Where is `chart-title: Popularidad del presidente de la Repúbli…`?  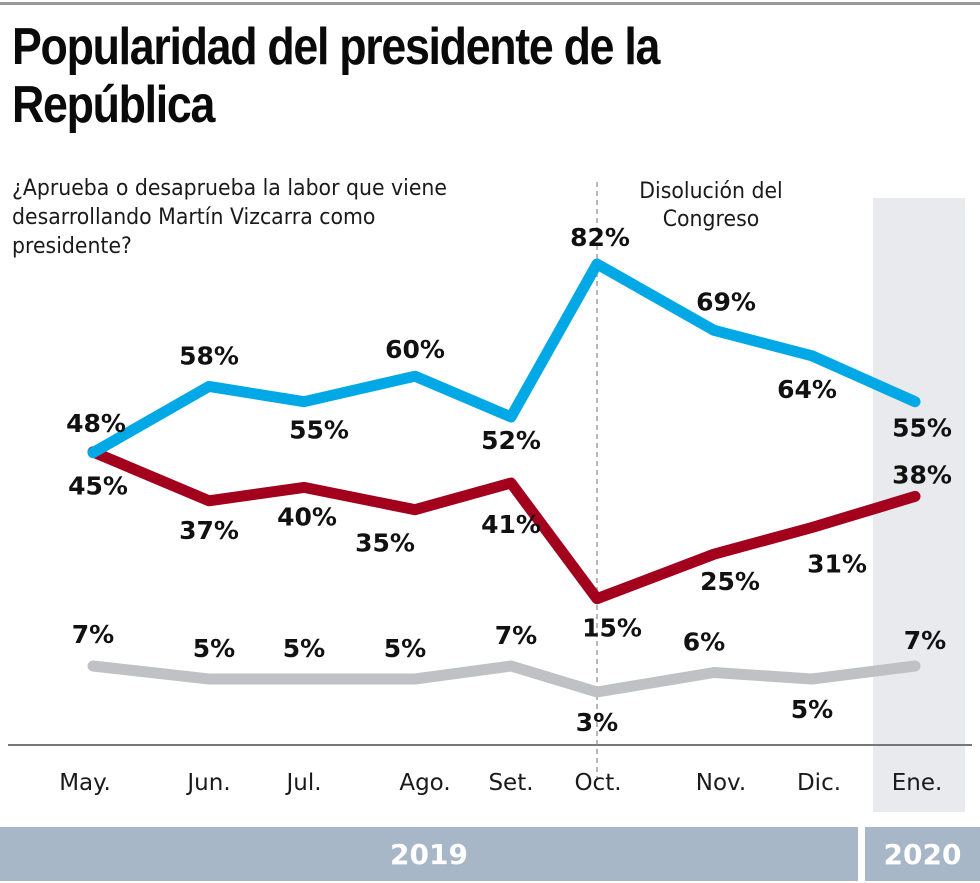 chart-title: Popularidad del presidente de la Repúbli… is located at coordinates (336, 76).